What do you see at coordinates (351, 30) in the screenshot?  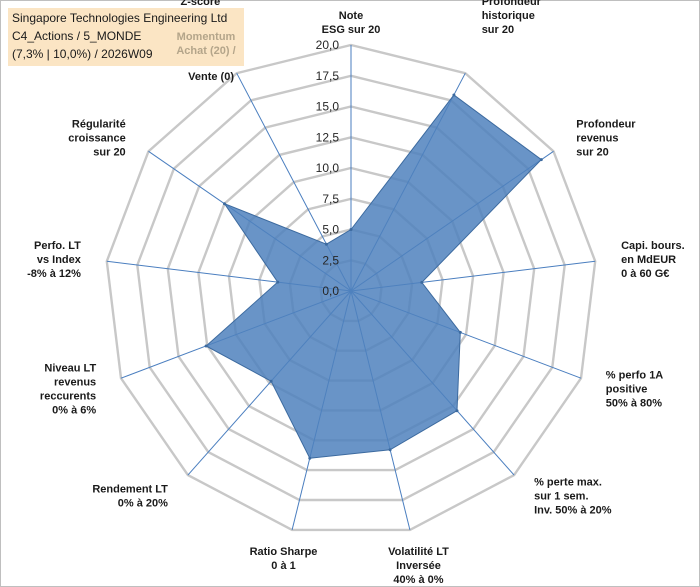 I see `category-label-0-line-1: ESG sur 20` at bounding box center [351, 30].